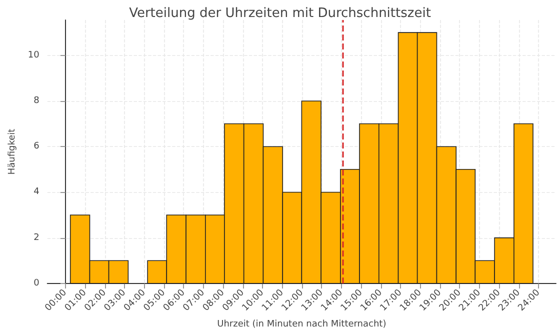 This screenshot has height=334, width=560. I want to click on y-tick-label: 2, so click(37, 237).